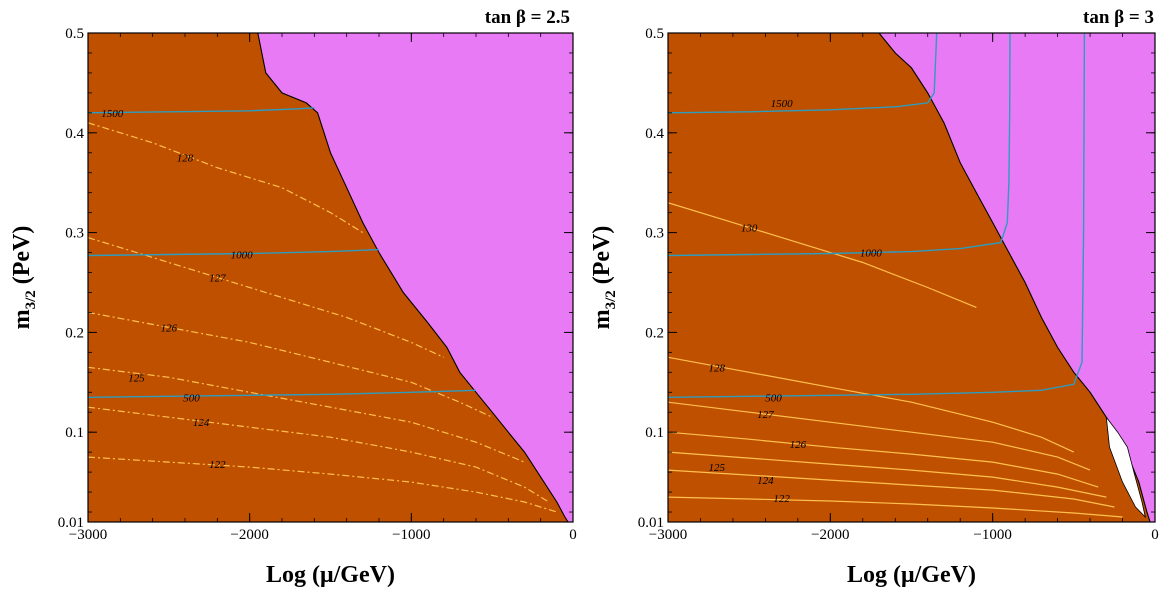 This screenshot has width=1165, height=590. Describe the element at coordinates (1125, 467) in the screenshot. I see `gap-region` at that location.